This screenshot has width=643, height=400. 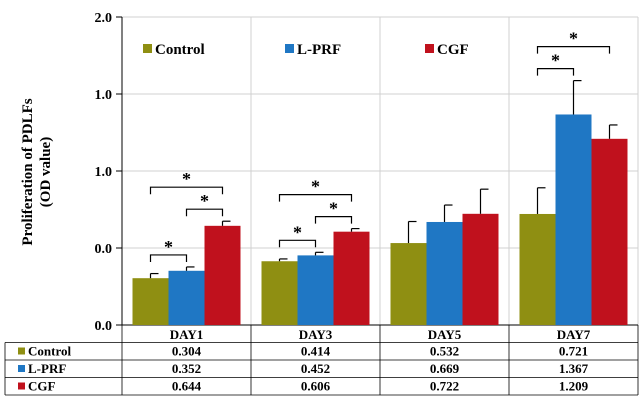 I want to click on table-cell: 0.644, so click(x=187, y=386).